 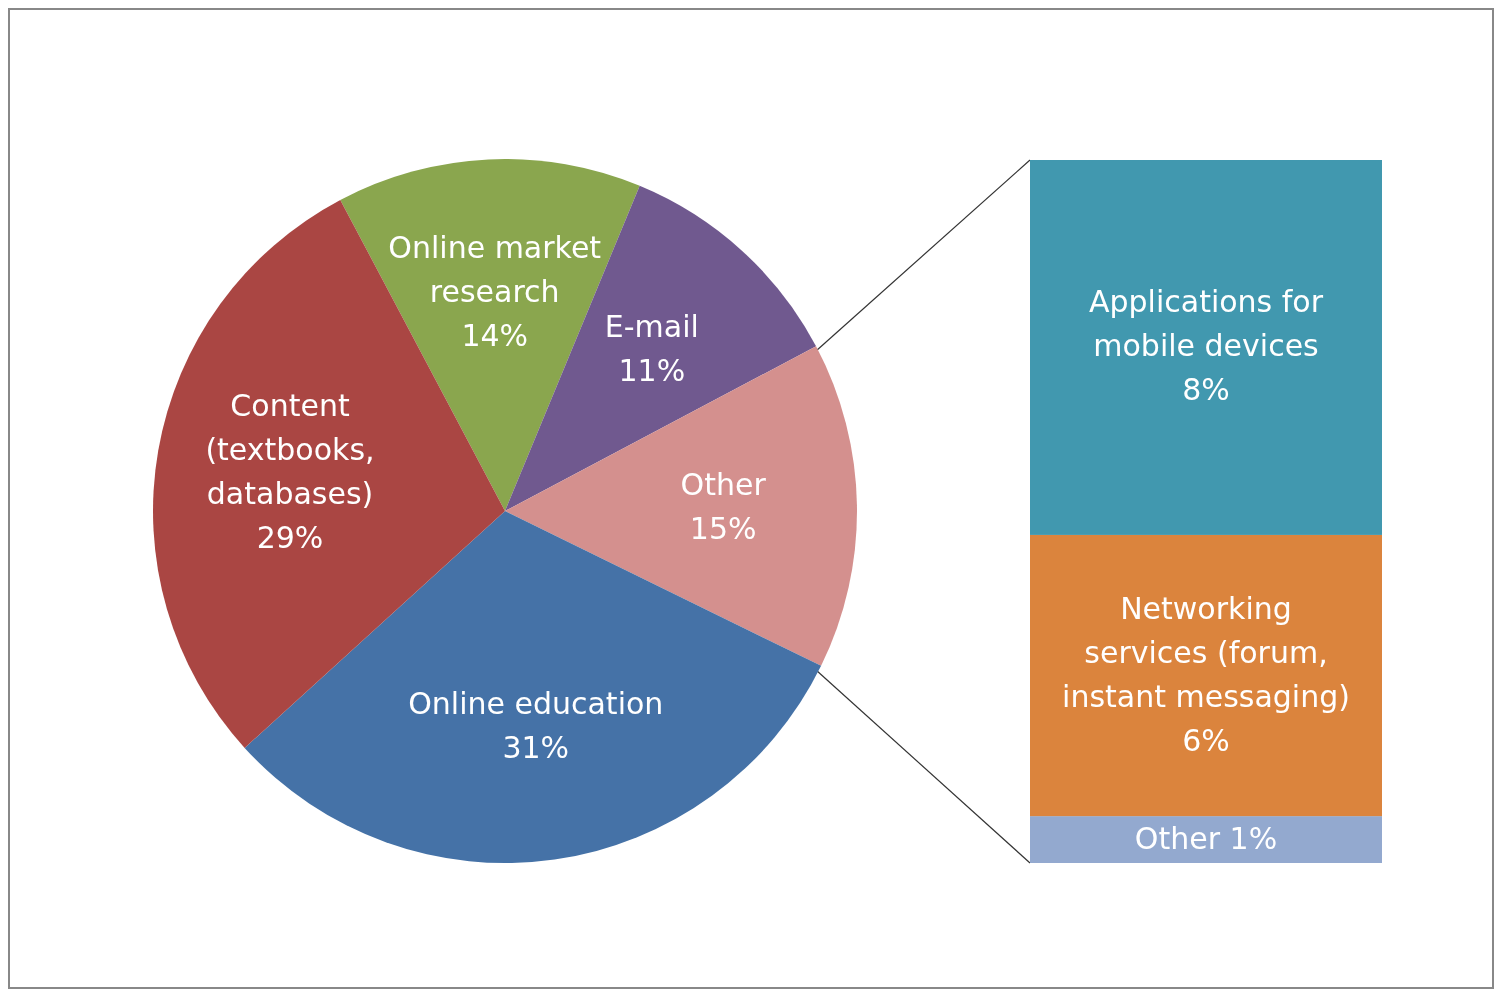 I want to click on slice-label: Online market research, so click(x=495, y=269).